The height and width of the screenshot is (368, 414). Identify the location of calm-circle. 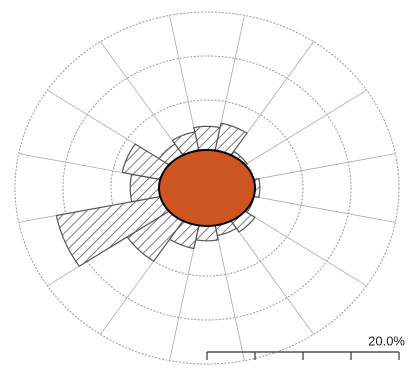
(207, 188).